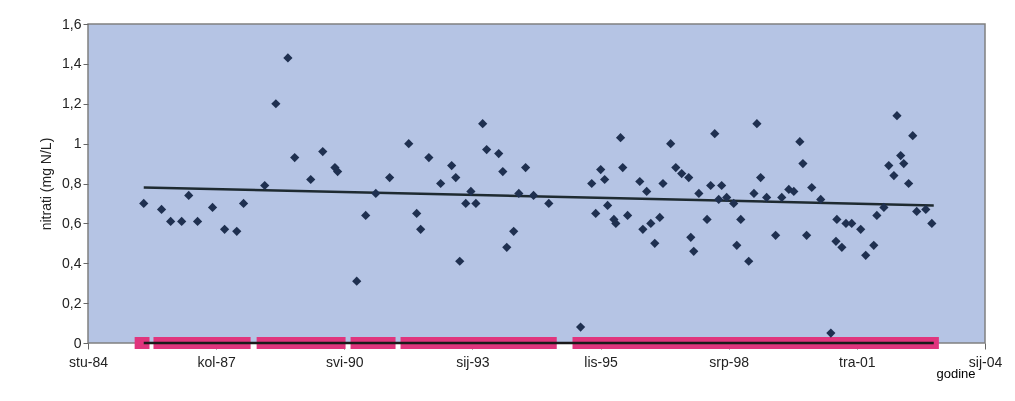  What do you see at coordinates (72, 103) in the screenshot?
I see `y-tick-label: 1,2` at bounding box center [72, 103].